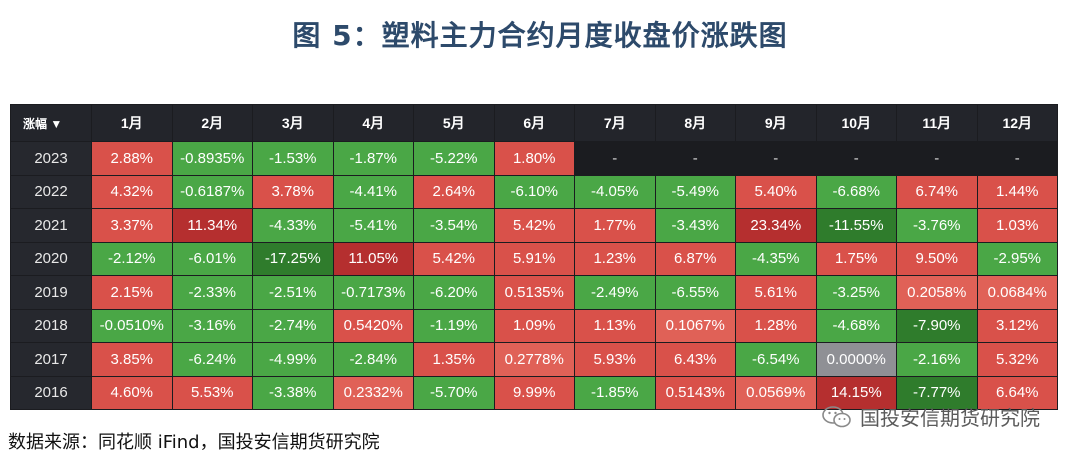  Describe the element at coordinates (293, 258) in the screenshot. I see `heatmap-cell: -17.25%` at that location.